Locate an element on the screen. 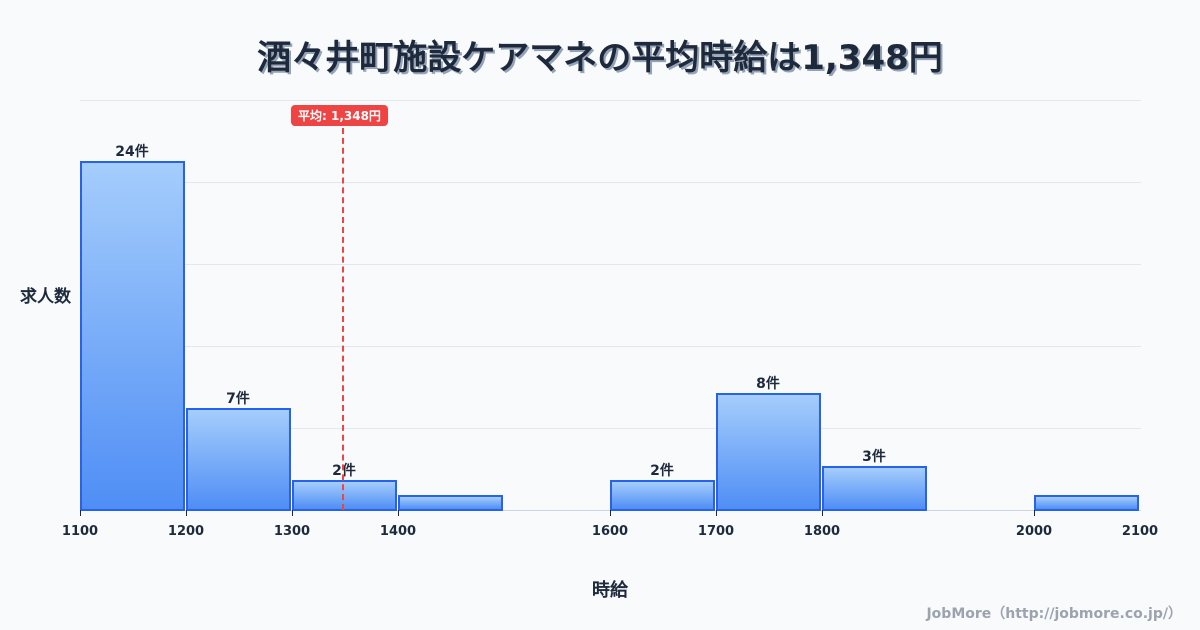 The height and width of the screenshot is (630, 1200). x-tick-label: 1700 is located at coordinates (716, 531).